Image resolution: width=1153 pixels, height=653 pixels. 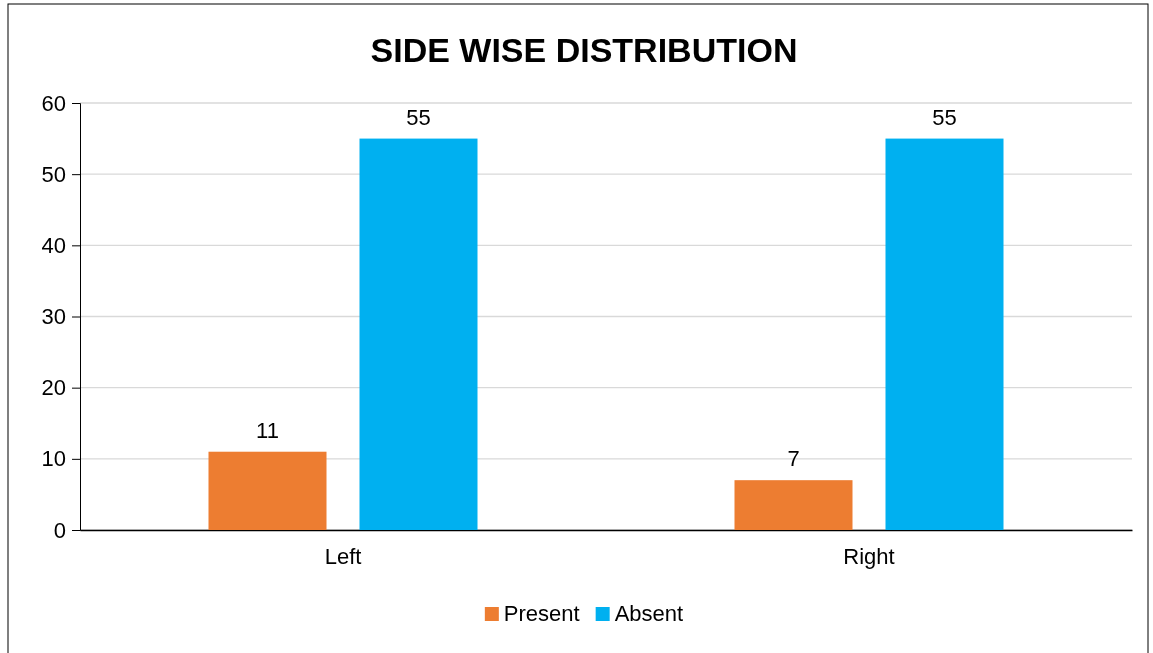 I want to click on legend-label: Present, so click(x=541, y=613).